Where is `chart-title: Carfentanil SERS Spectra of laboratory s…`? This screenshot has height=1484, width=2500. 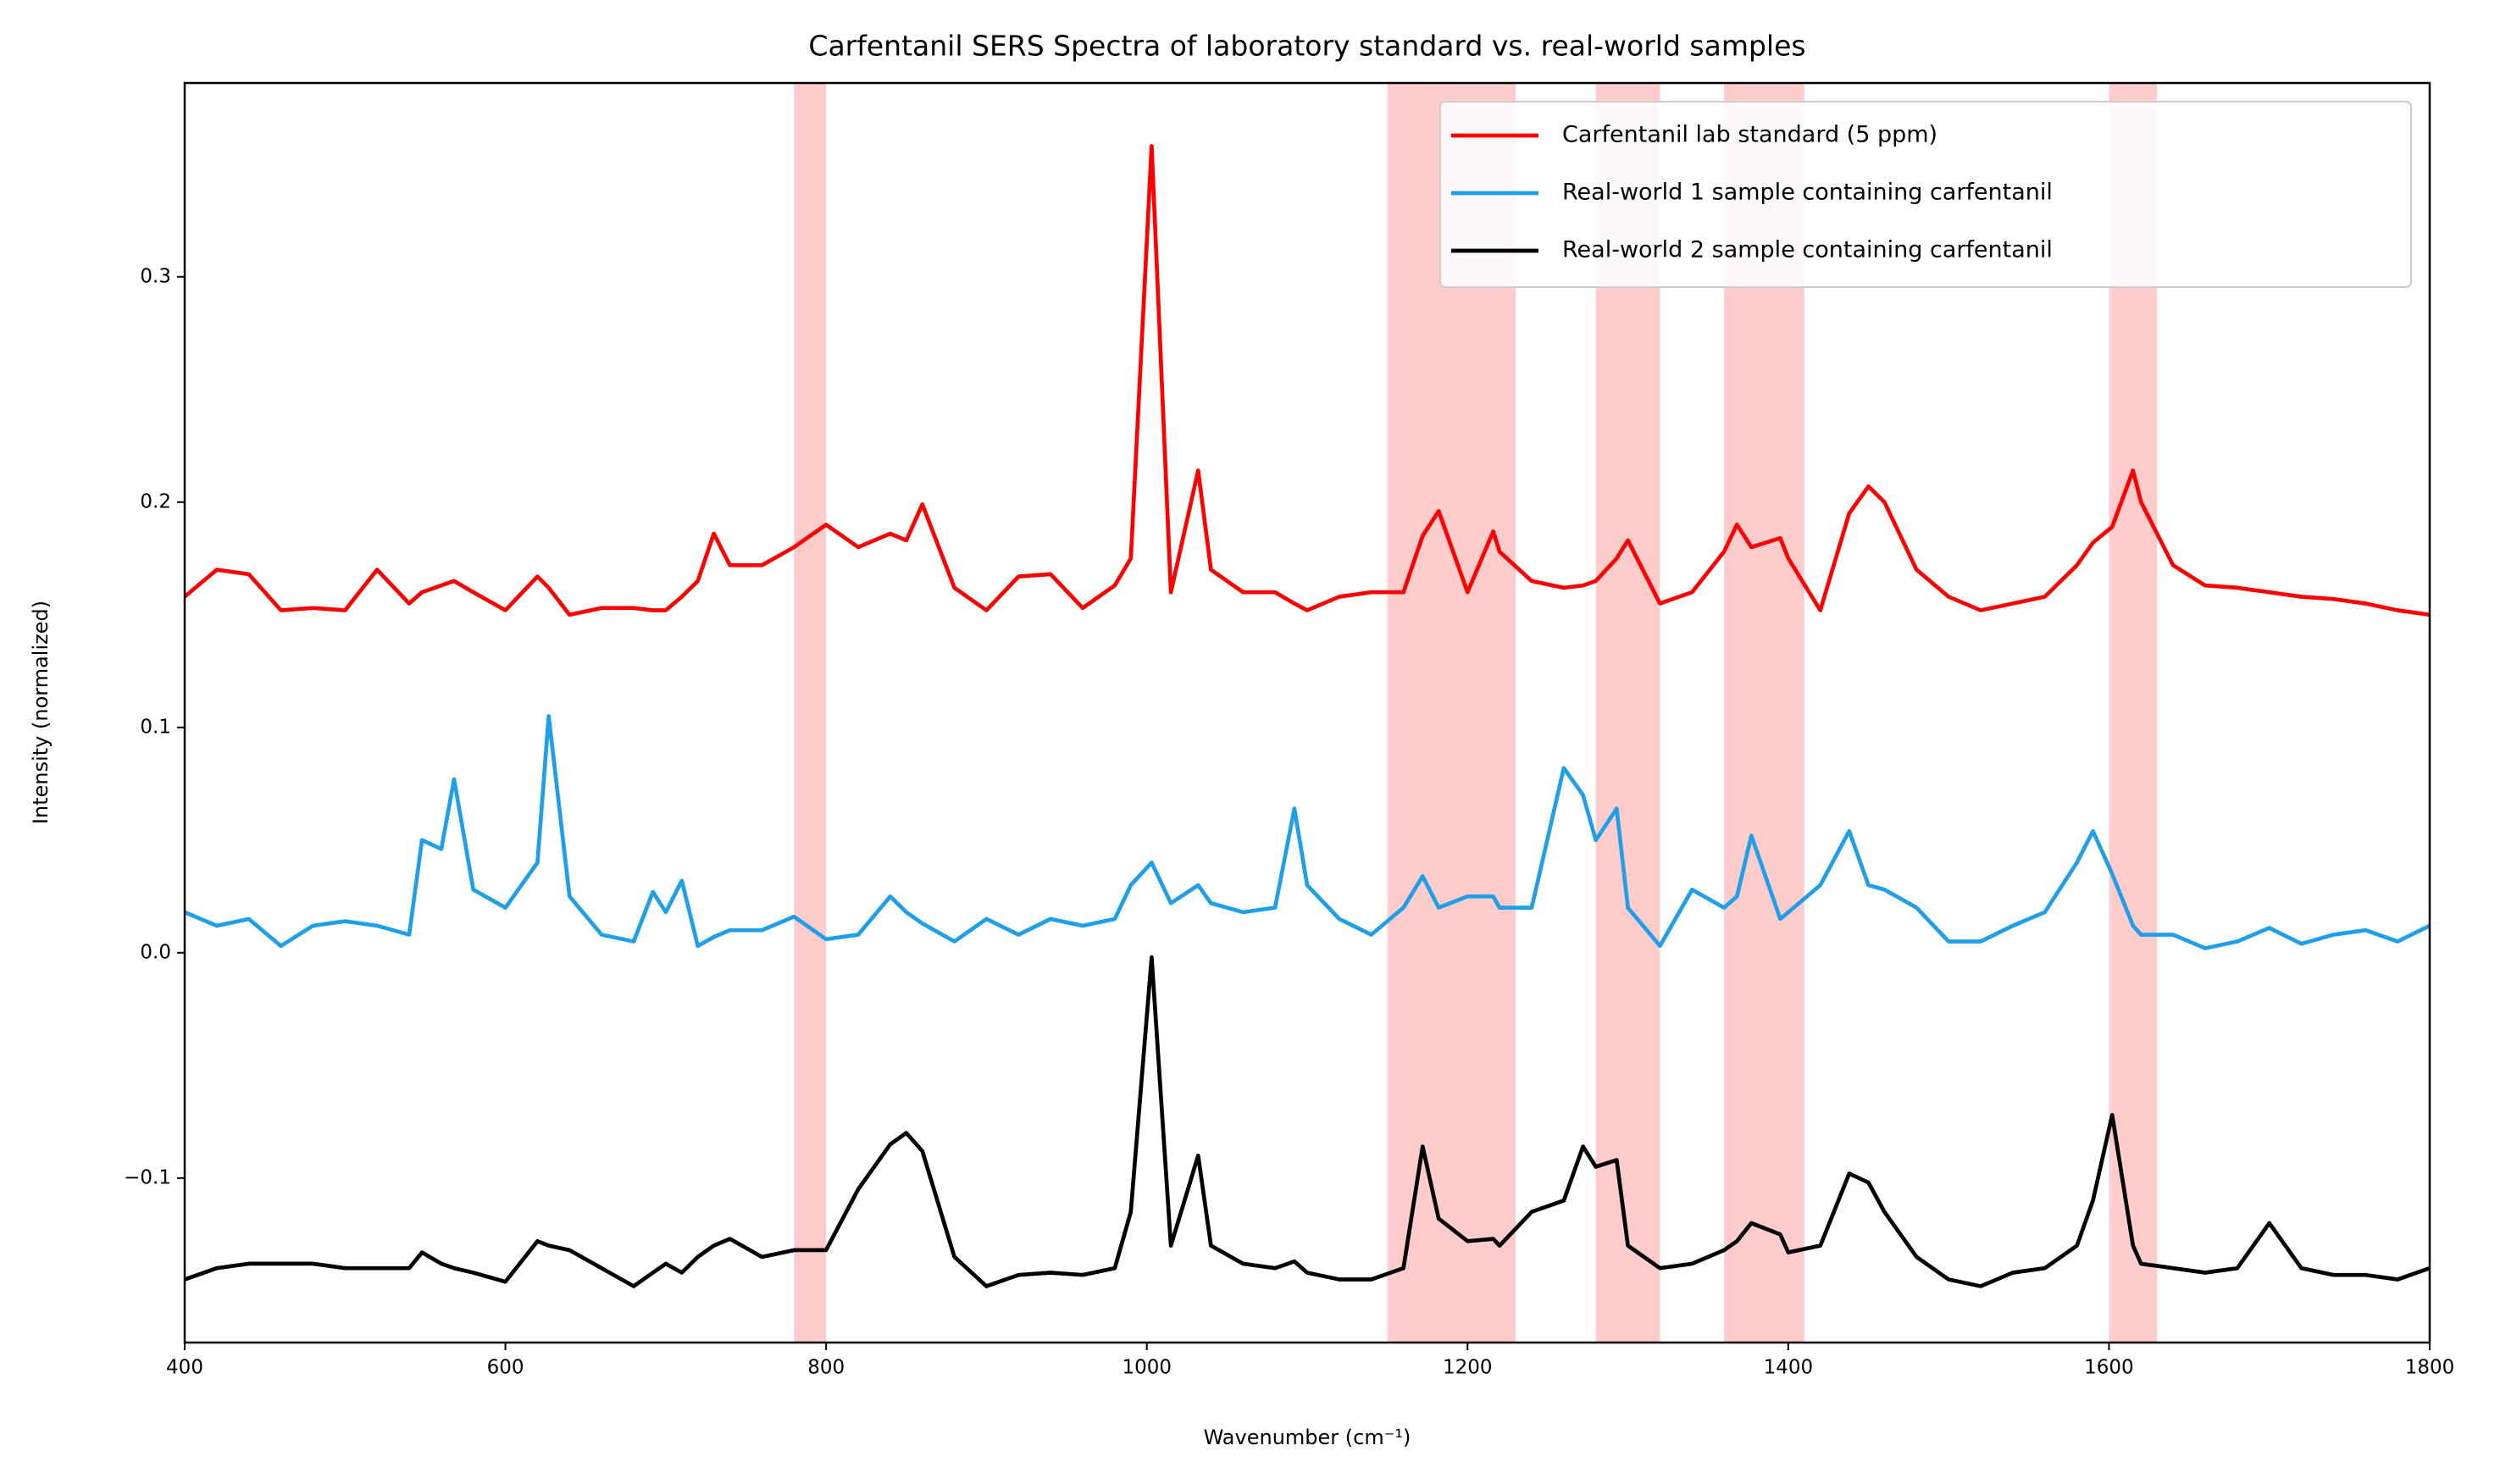 chart-title: Carfentanil SERS Spectra of laboratory s… is located at coordinates (1306, 46).